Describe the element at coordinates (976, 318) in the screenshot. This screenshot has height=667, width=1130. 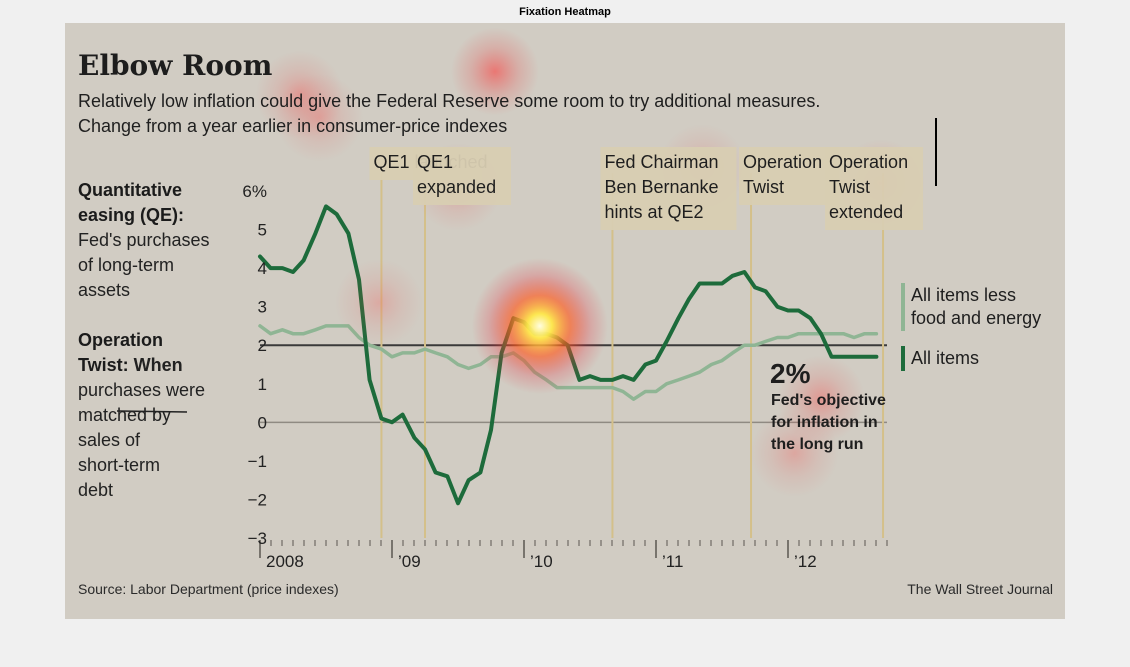
I see `legend-label-line: food and energy` at that location.